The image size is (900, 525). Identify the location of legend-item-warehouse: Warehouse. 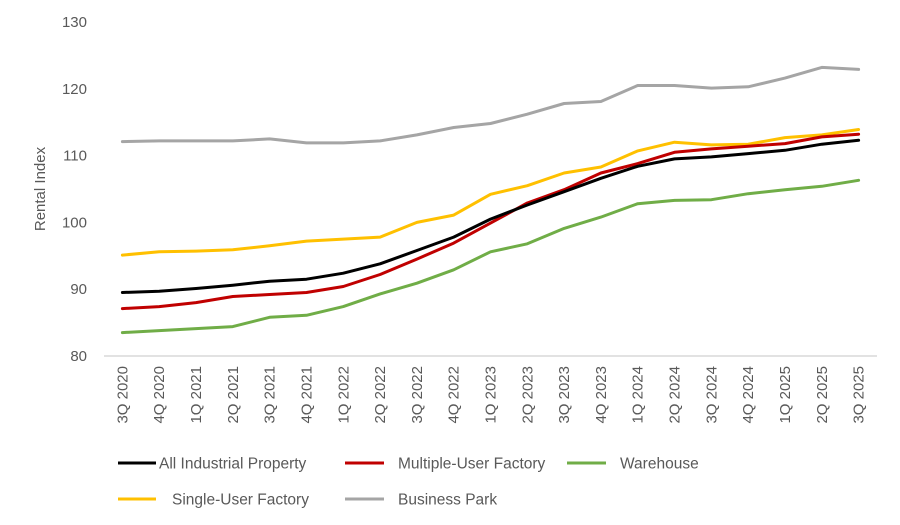
(633, 464).